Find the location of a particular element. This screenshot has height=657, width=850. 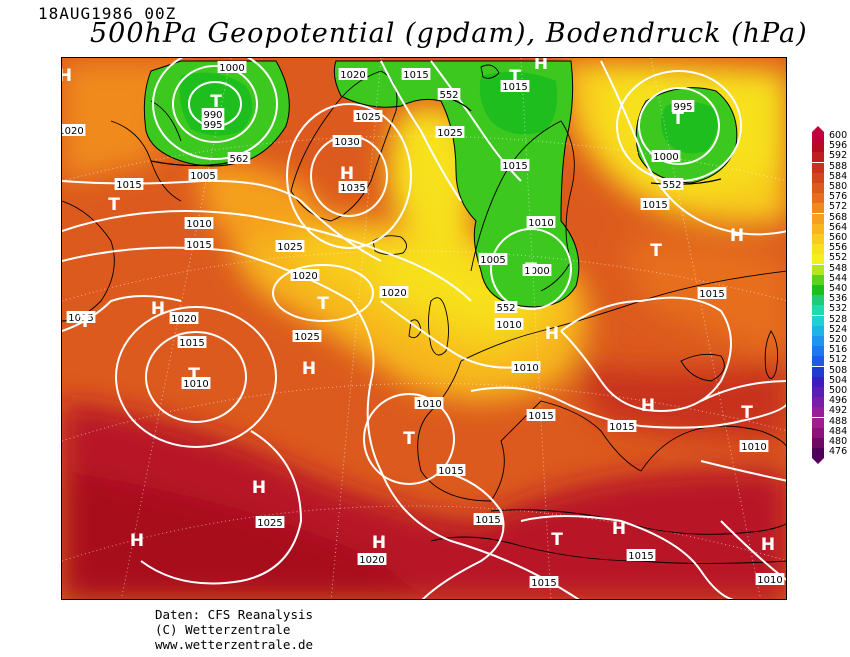

run-date: 18AUG1986 00Z is located at coordinates (107, 13).